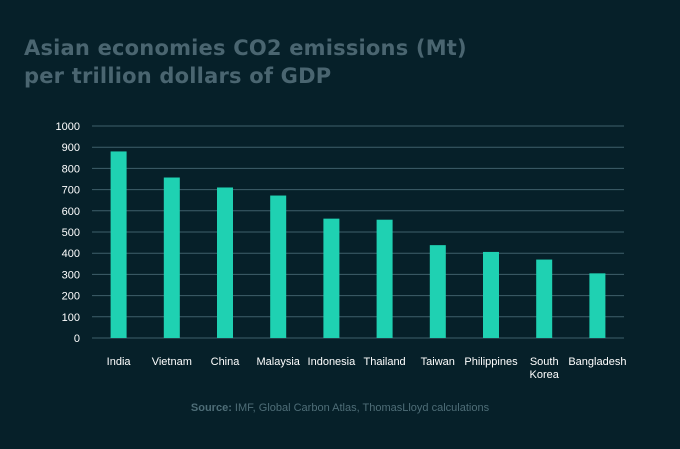 The height and width of the screenshot is (449, 680). I want to click on y-tick-label: 0, so click(77, 339).